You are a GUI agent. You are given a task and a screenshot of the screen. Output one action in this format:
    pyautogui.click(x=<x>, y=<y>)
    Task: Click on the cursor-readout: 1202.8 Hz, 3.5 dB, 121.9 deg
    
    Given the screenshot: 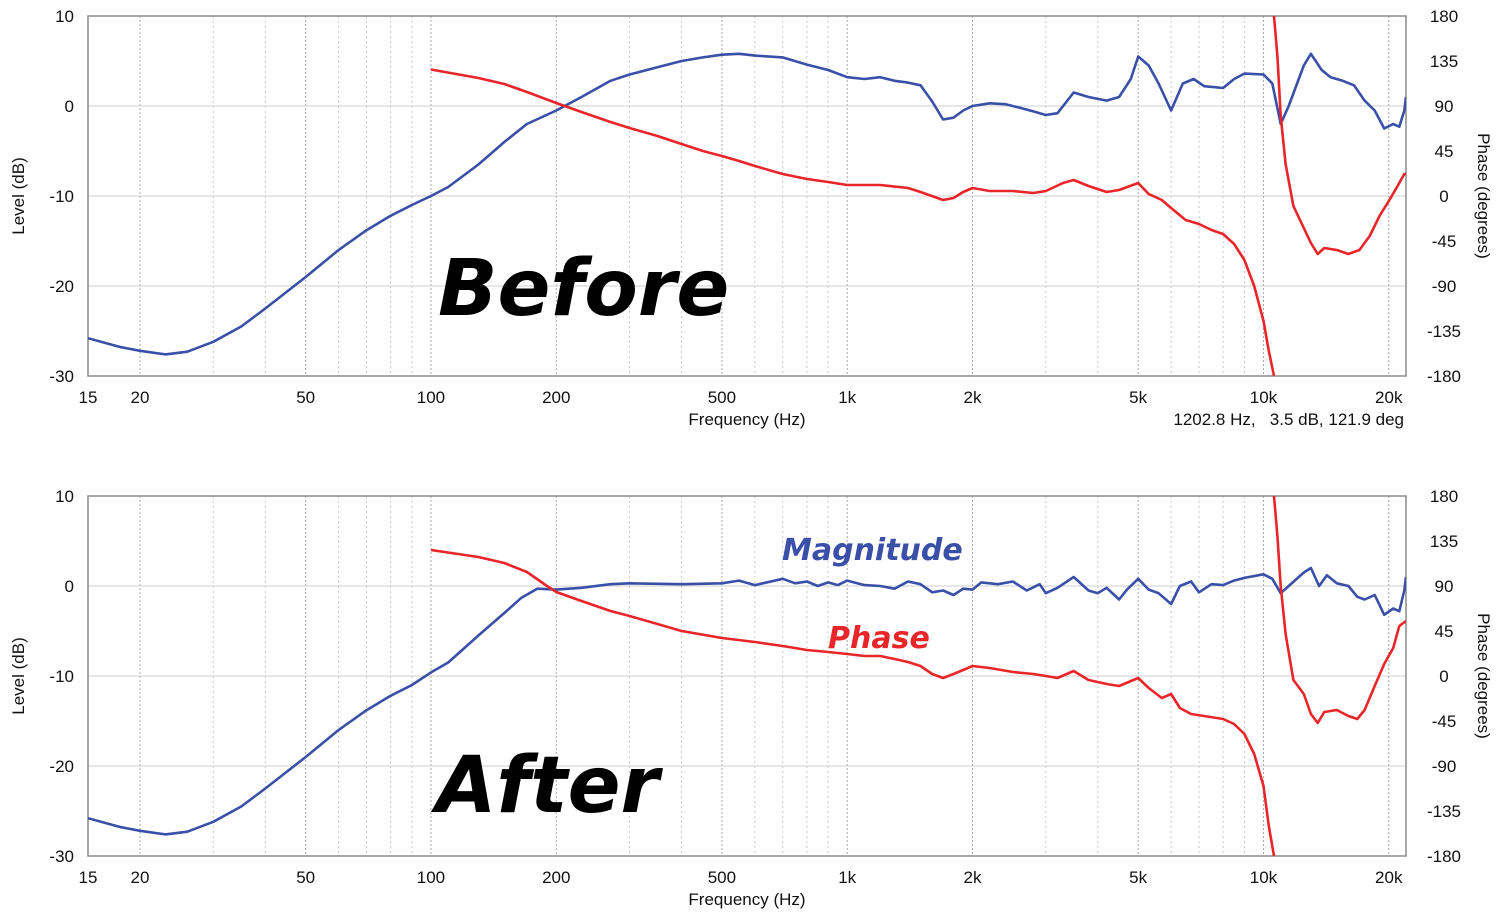 What is the action you would take?
    pyautogui.click(x=1288, y=419)
    